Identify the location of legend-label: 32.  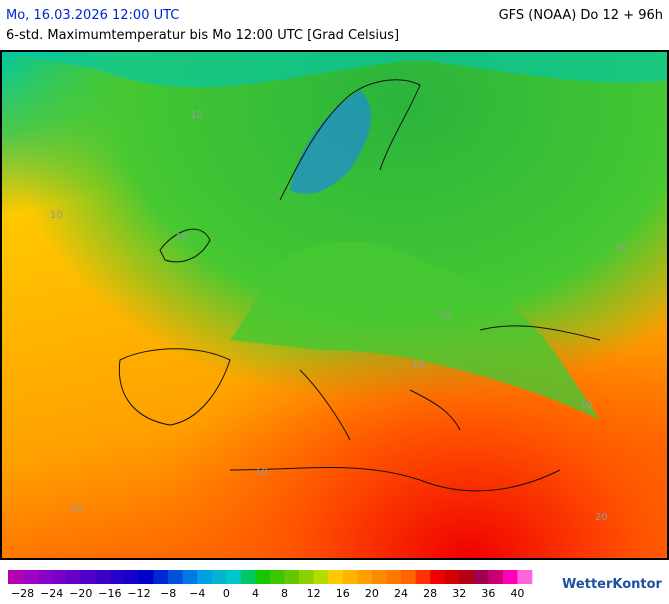
(459, 593).